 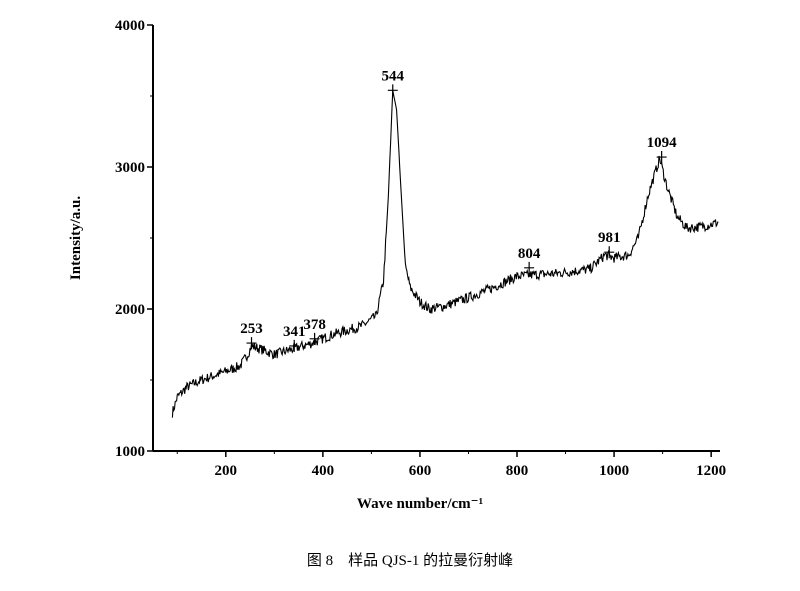 What do you see at coordinates (410, 560) in the screenshot?
I see `figure-caption: 图 8 样品 QJS-1 的拉曼衍射峰` at bounding box center [410, 560].